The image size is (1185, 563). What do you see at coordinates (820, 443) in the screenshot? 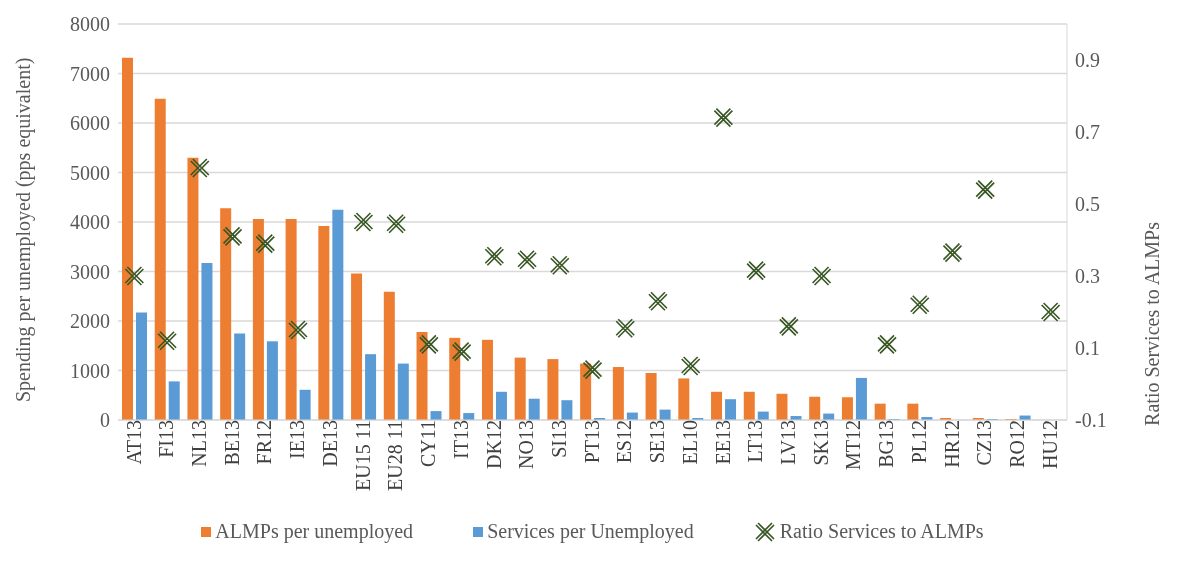
I see `x-tick-label: SK13` at bounding box center [820, 443].